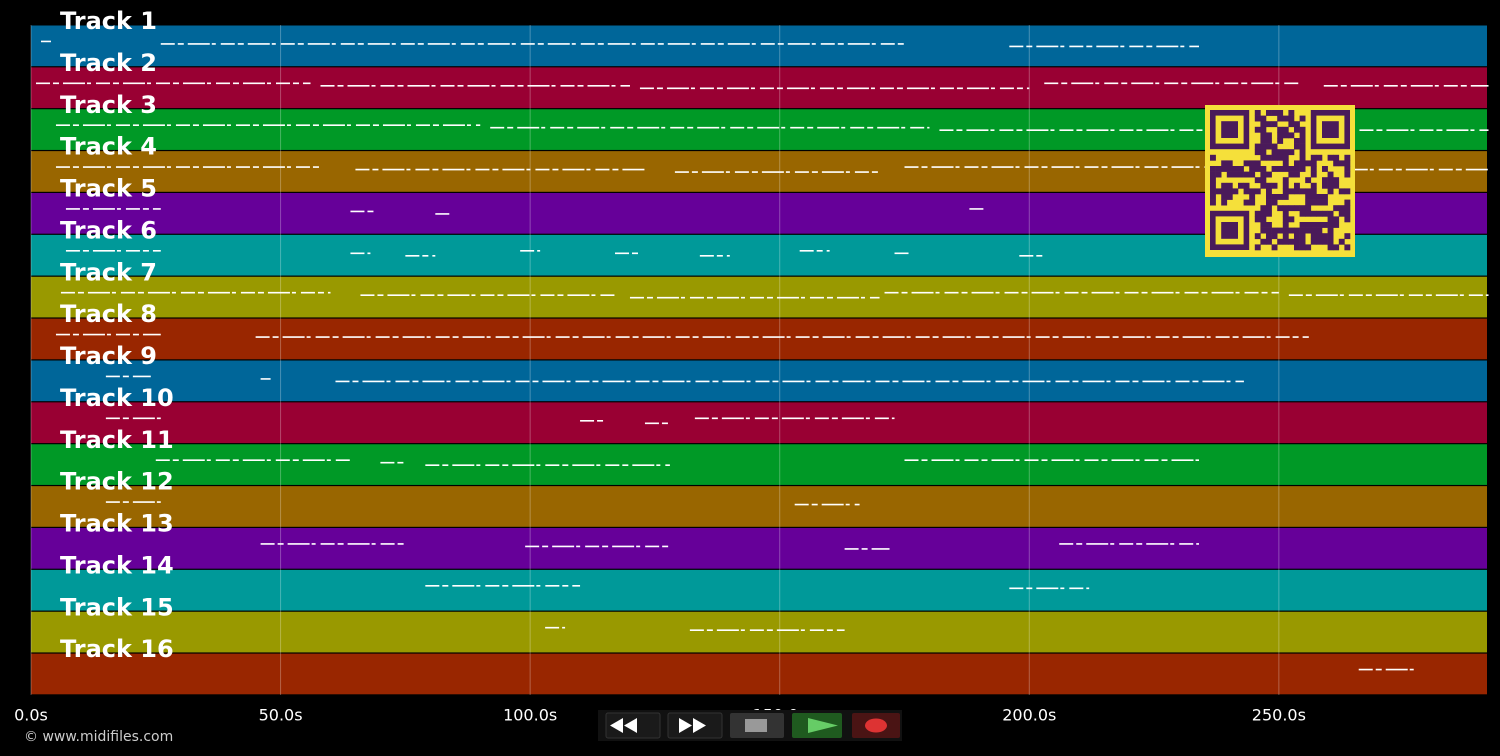 The image size is (1500, 756). What do you see at coordinates (757, 725) in the screenshot?
I see `stop-button` at bounding box center [757, 725].